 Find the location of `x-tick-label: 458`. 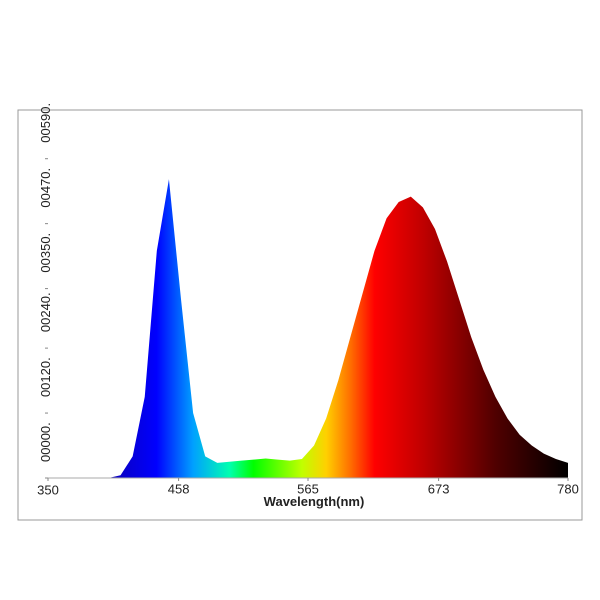

x-tick-label: 458 is located at coordinates (179, 489).